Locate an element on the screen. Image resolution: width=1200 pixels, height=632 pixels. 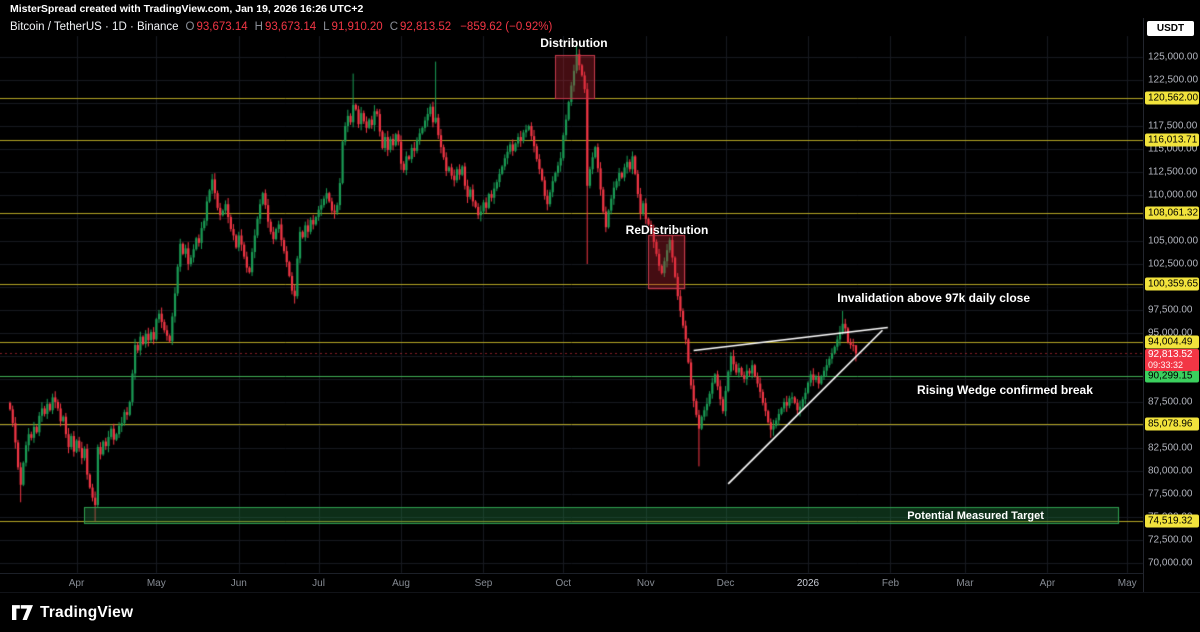
price-axis-tick: 122,500.00 is located at coordinates (1173, 80).